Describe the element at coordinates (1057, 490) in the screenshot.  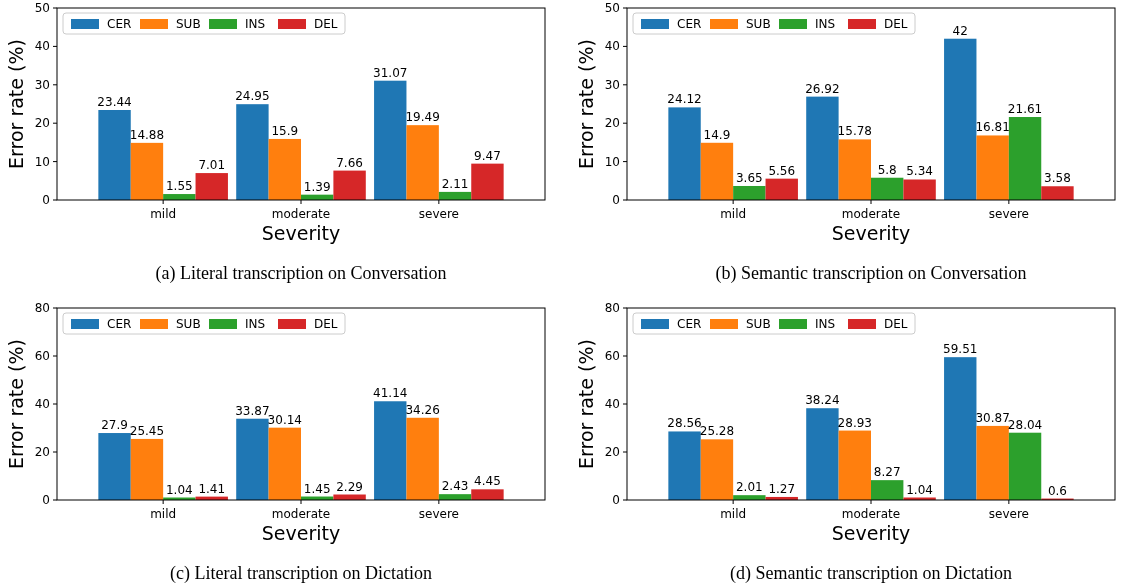
I see `data-label: 0.6` at that location.